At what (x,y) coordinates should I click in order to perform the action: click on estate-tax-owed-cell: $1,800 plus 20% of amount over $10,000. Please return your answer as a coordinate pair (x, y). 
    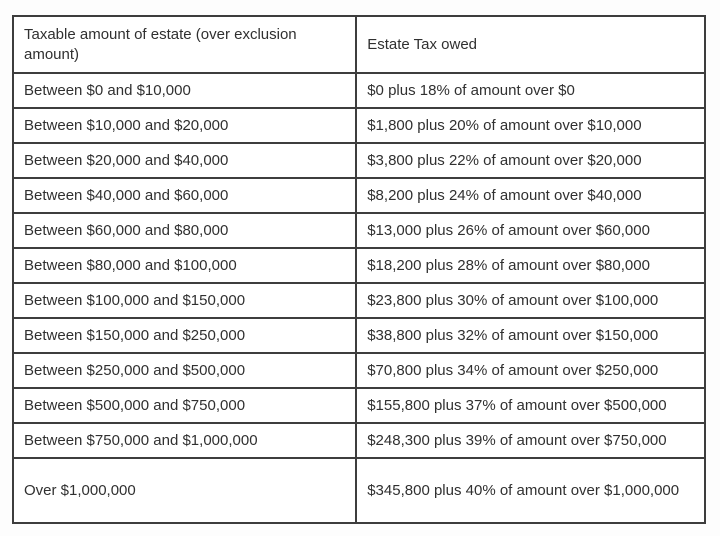
    Looking at the image, I should click on (530, 125).